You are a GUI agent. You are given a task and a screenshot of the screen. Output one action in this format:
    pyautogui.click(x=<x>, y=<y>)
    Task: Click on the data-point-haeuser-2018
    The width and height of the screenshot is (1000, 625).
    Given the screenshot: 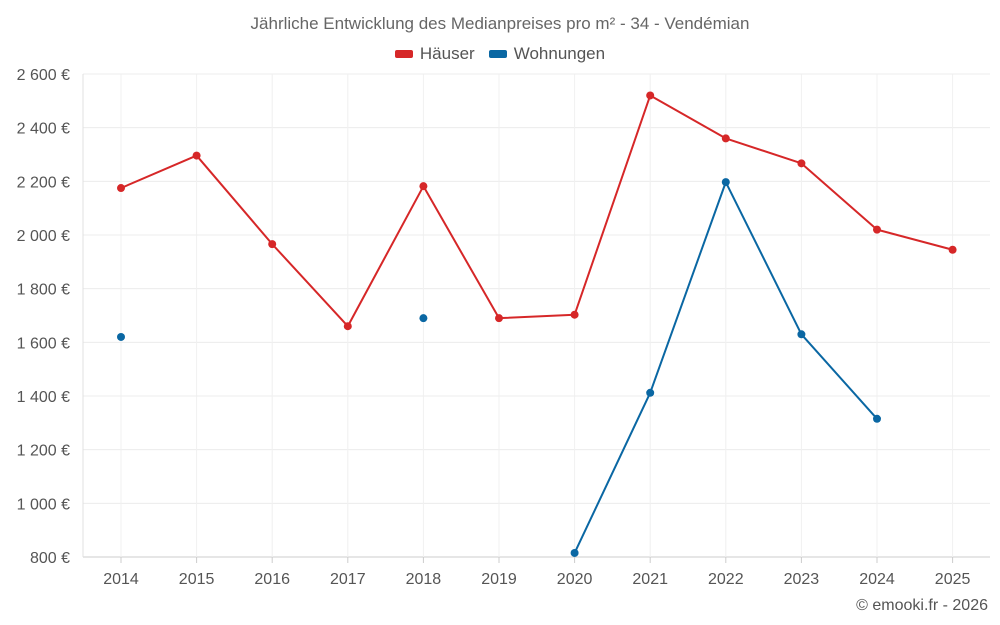 What is the action you would take?
    pyautogui.click(x=423, y=186)
    